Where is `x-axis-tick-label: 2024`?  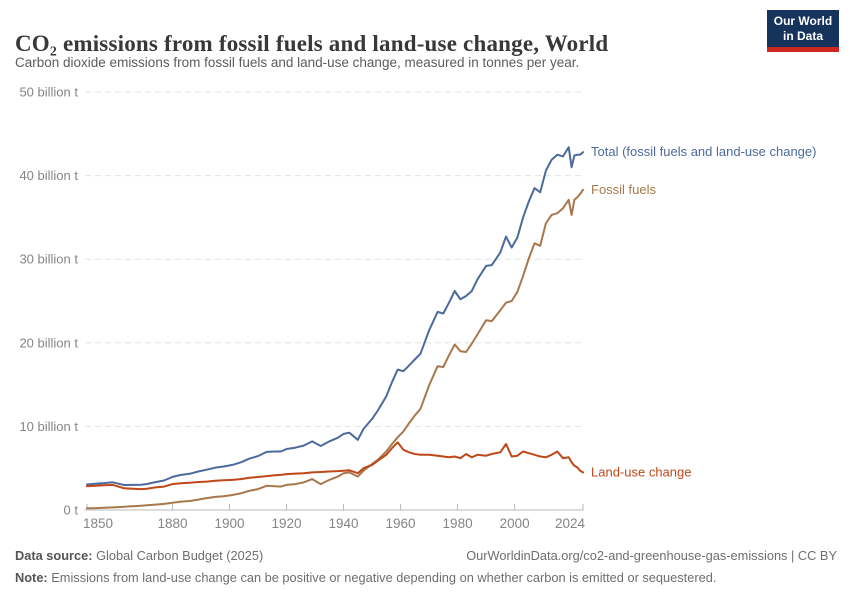
x-axis-tick-label: 2024 is located at coordinates (570, 523).